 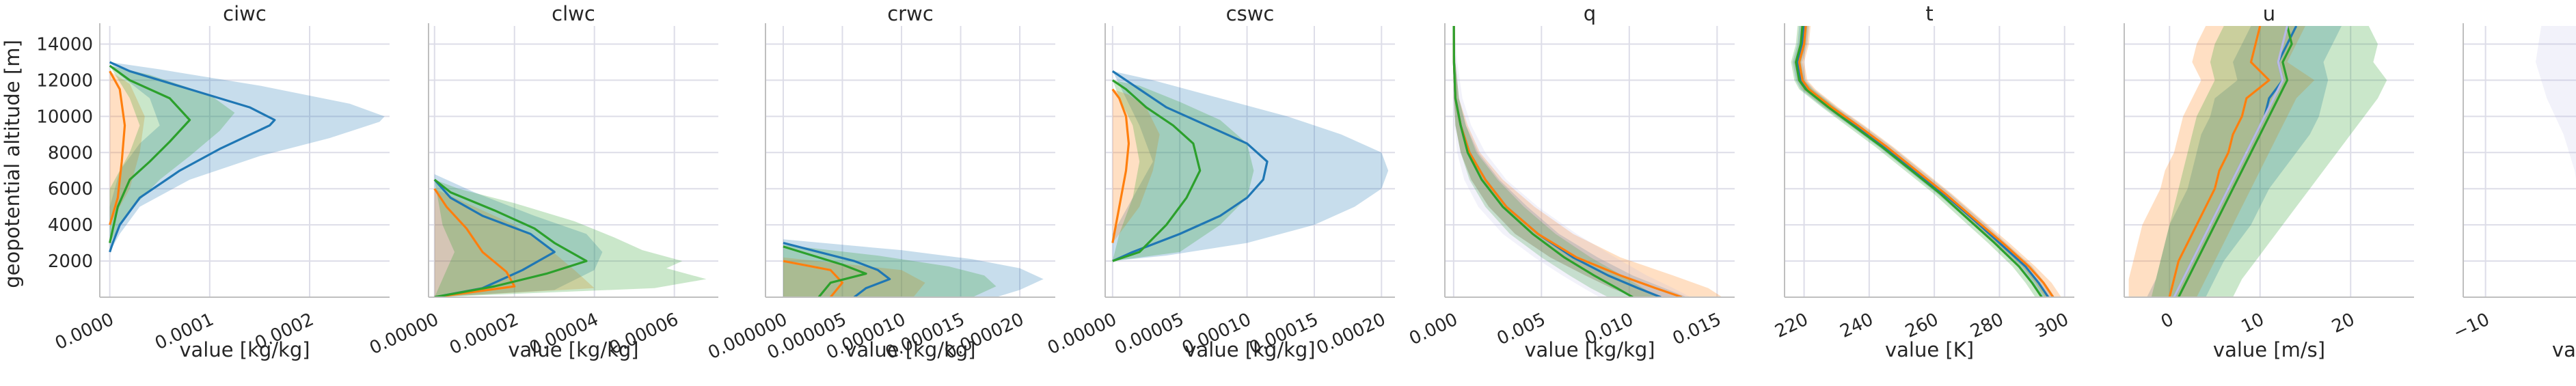 What do you see at coordinates (1929, 13) in the screenshot?
I see `panel-title: t` at bounding box center [1929, 13].